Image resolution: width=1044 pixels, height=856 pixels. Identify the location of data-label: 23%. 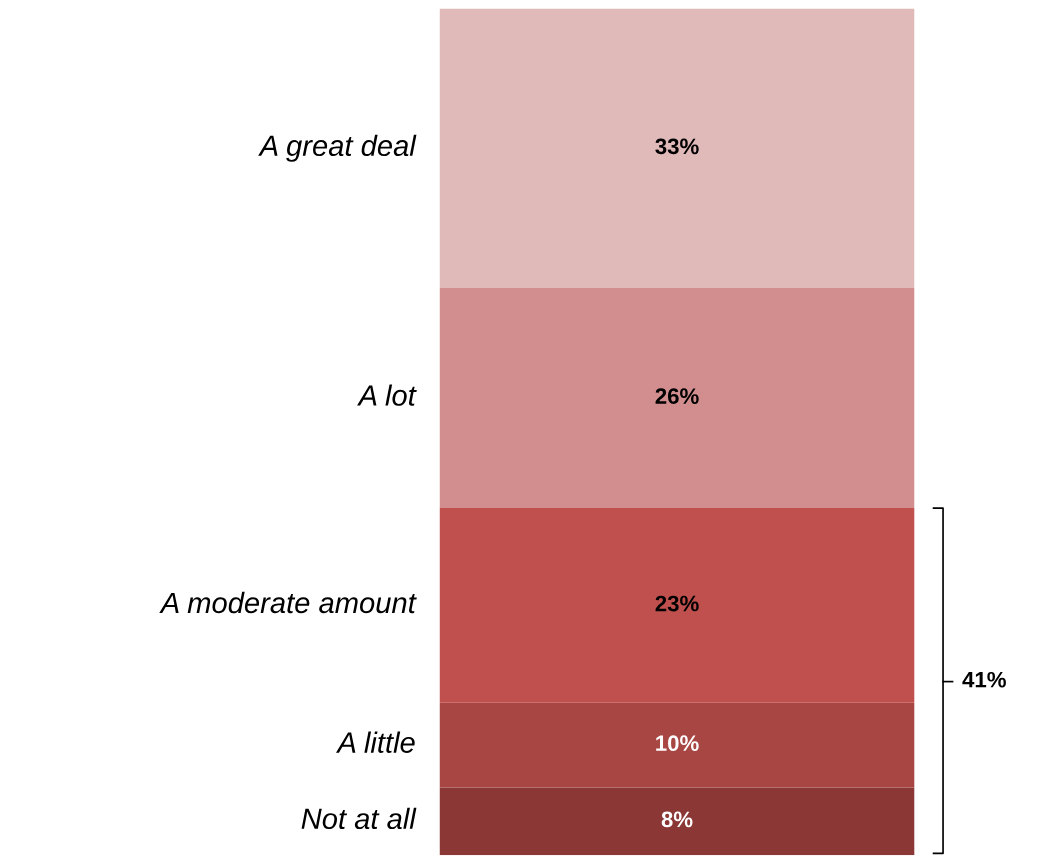
(677, 603).